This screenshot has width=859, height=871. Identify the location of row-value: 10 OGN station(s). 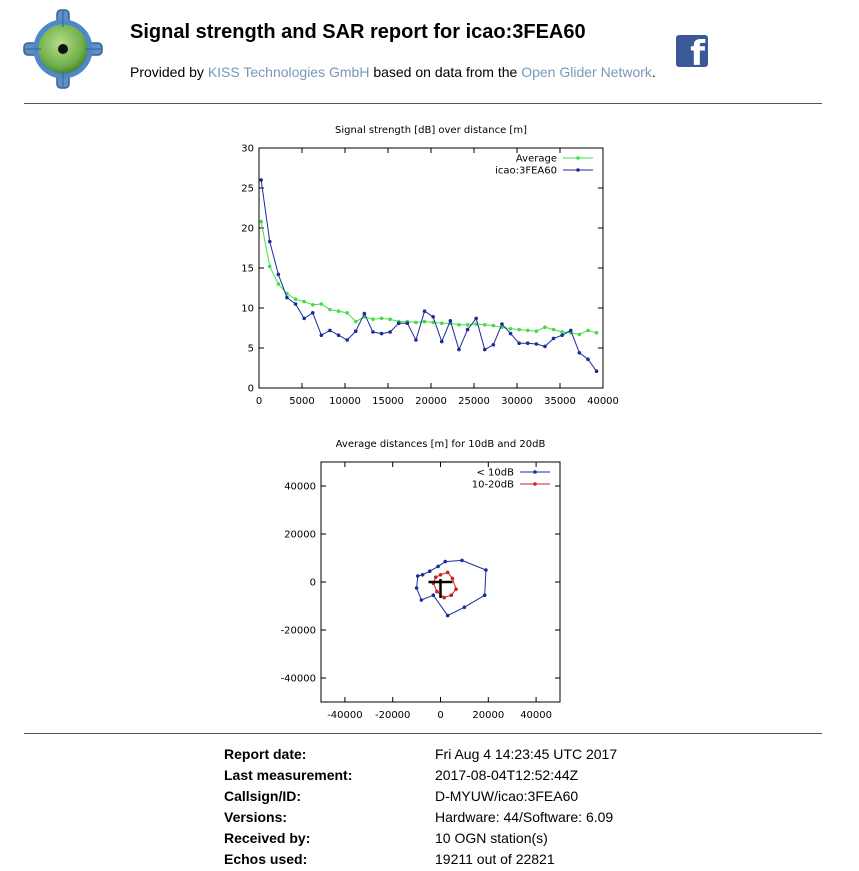
(491, 838).